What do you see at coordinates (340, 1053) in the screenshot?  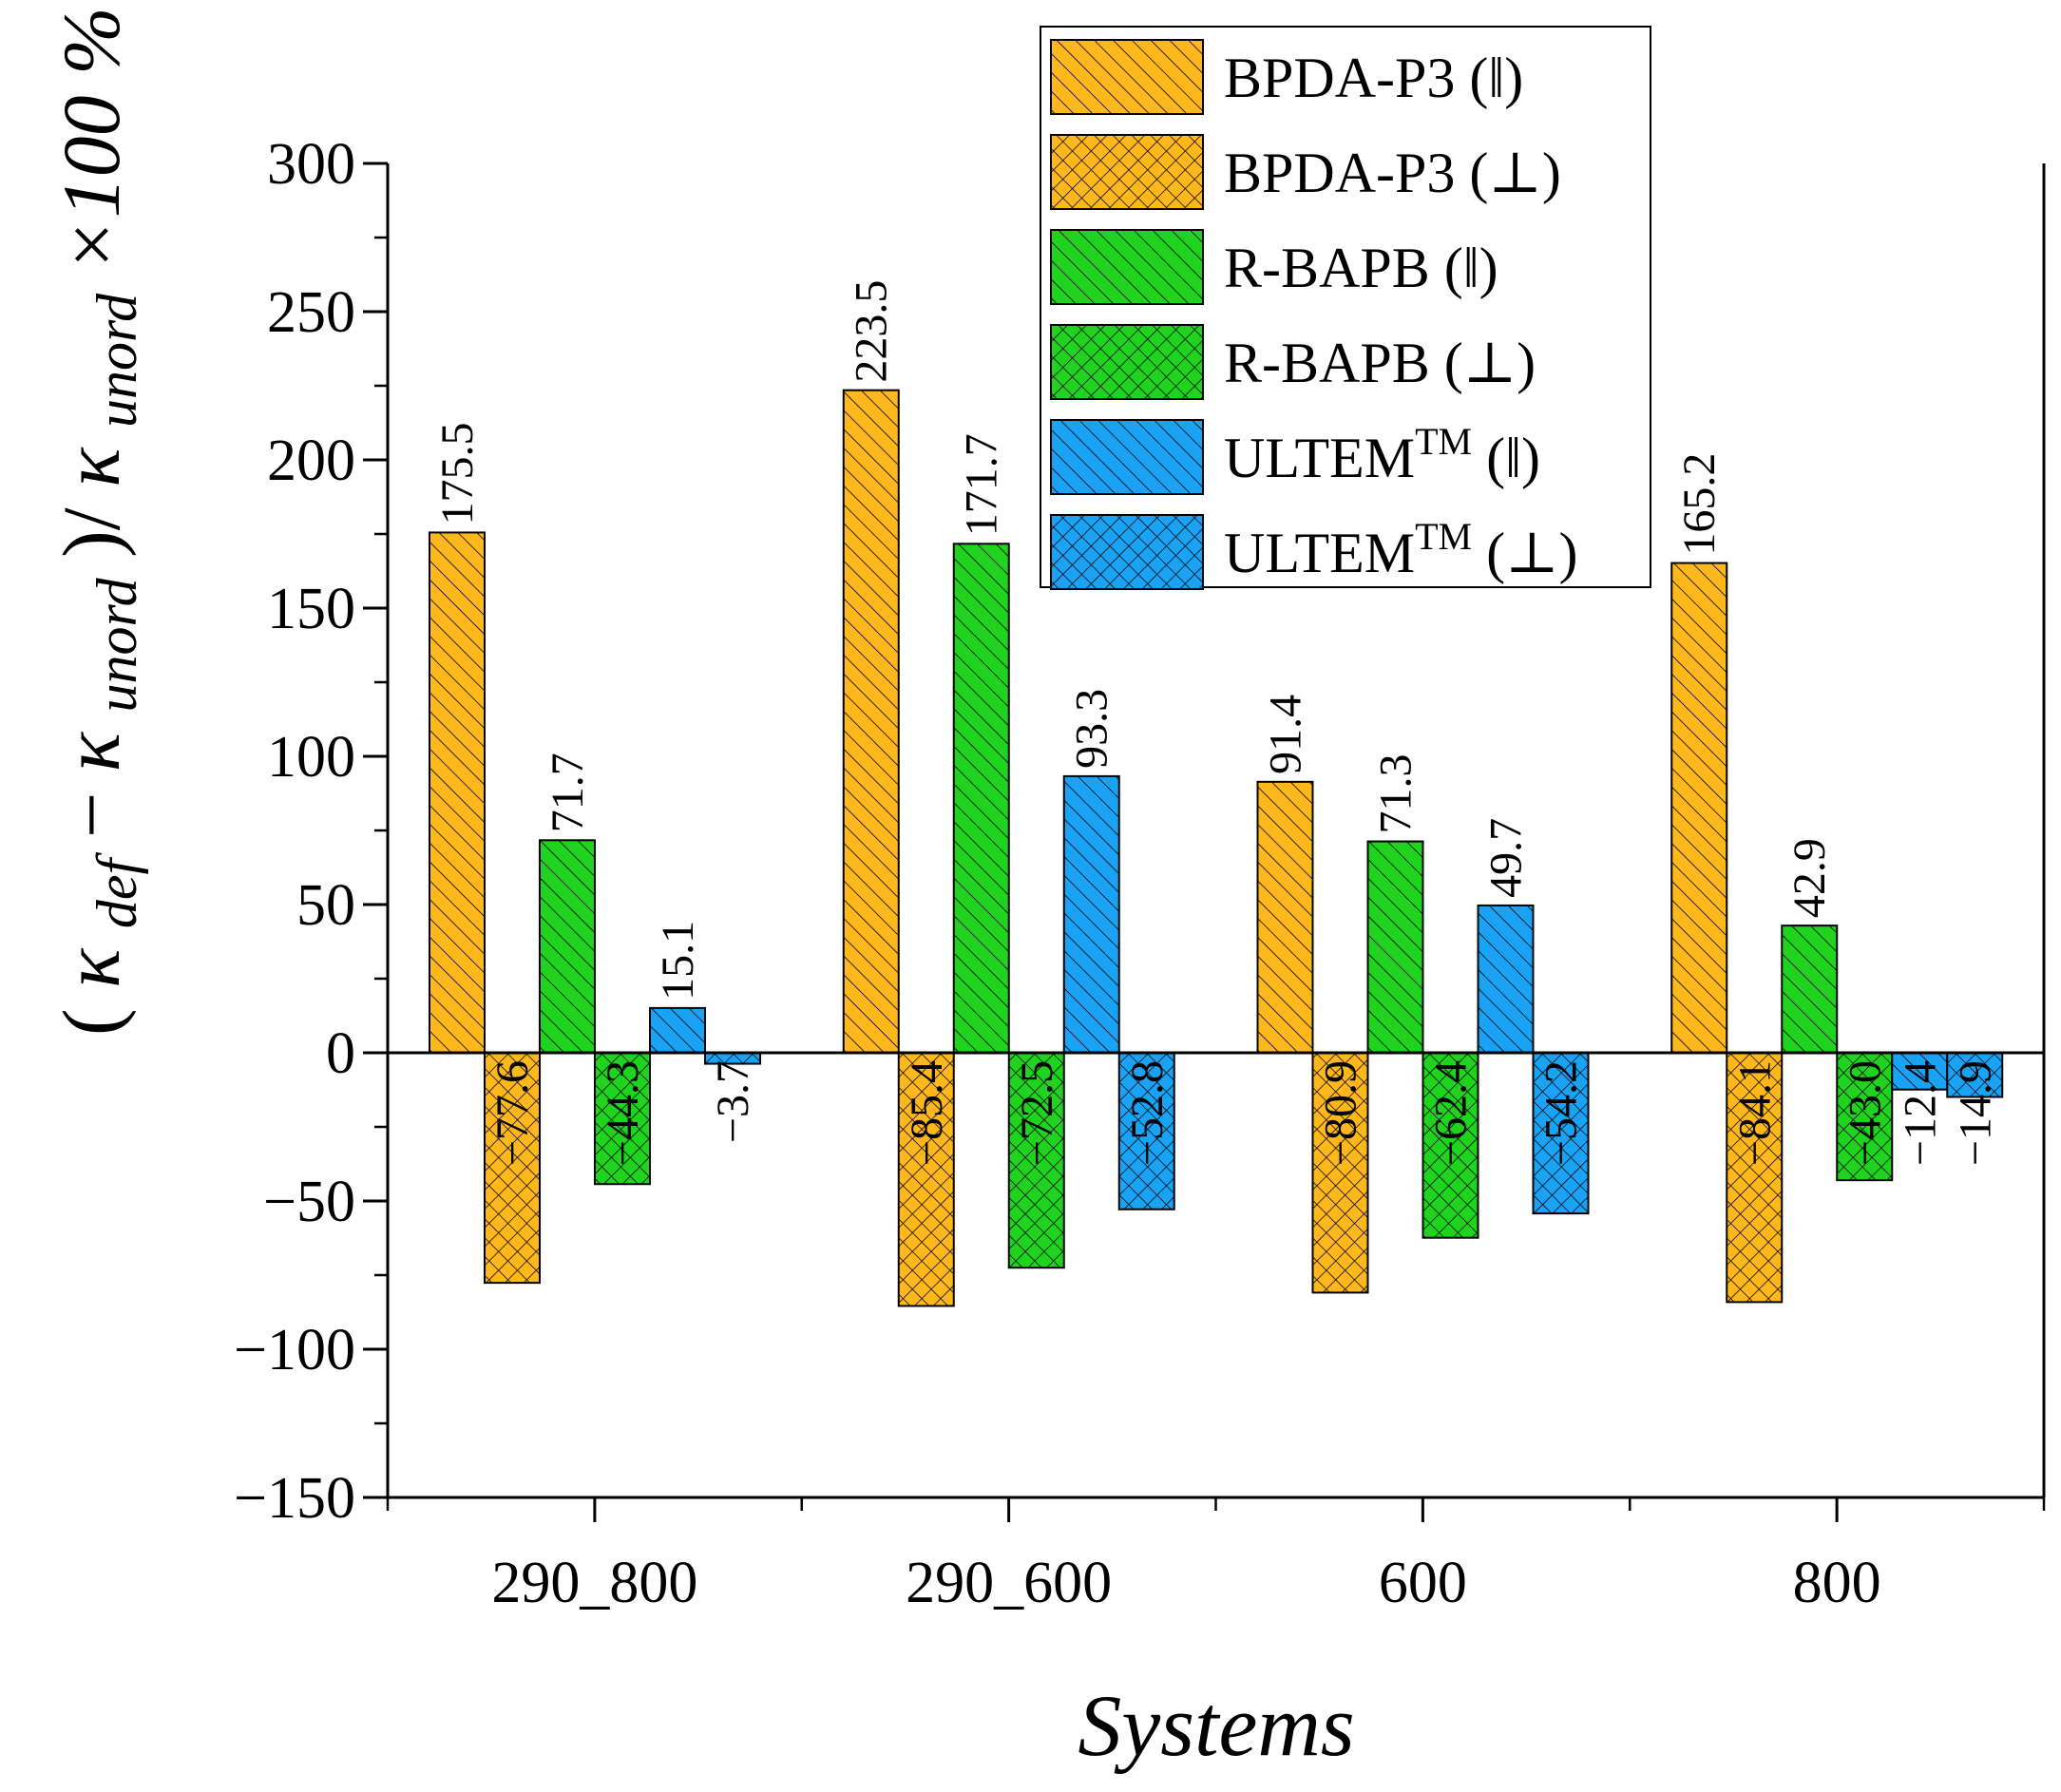 I see `y-tick-label: 0` at bounding box center [340, 1053].